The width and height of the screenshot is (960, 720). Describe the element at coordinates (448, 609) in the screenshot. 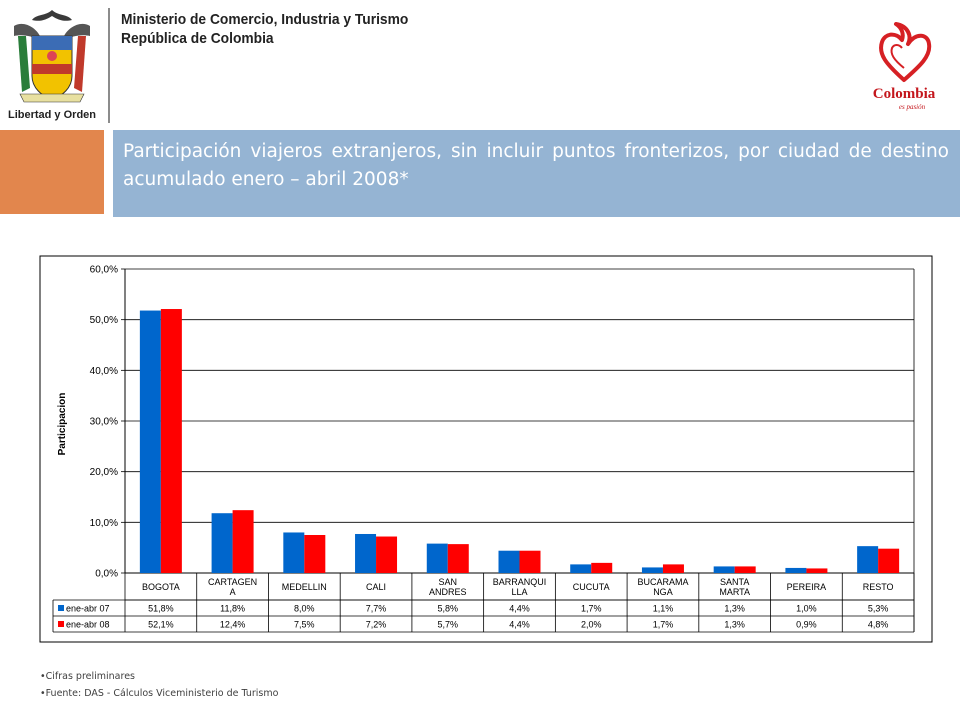

I see `data-label: 5,8%` at that location.